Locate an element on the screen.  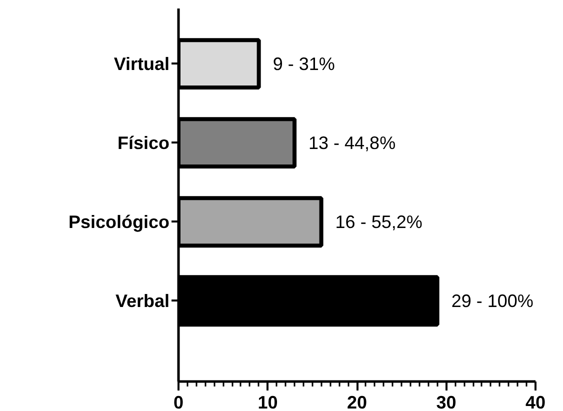
x-tick-label: 40 is located at coordinates (535, 401).